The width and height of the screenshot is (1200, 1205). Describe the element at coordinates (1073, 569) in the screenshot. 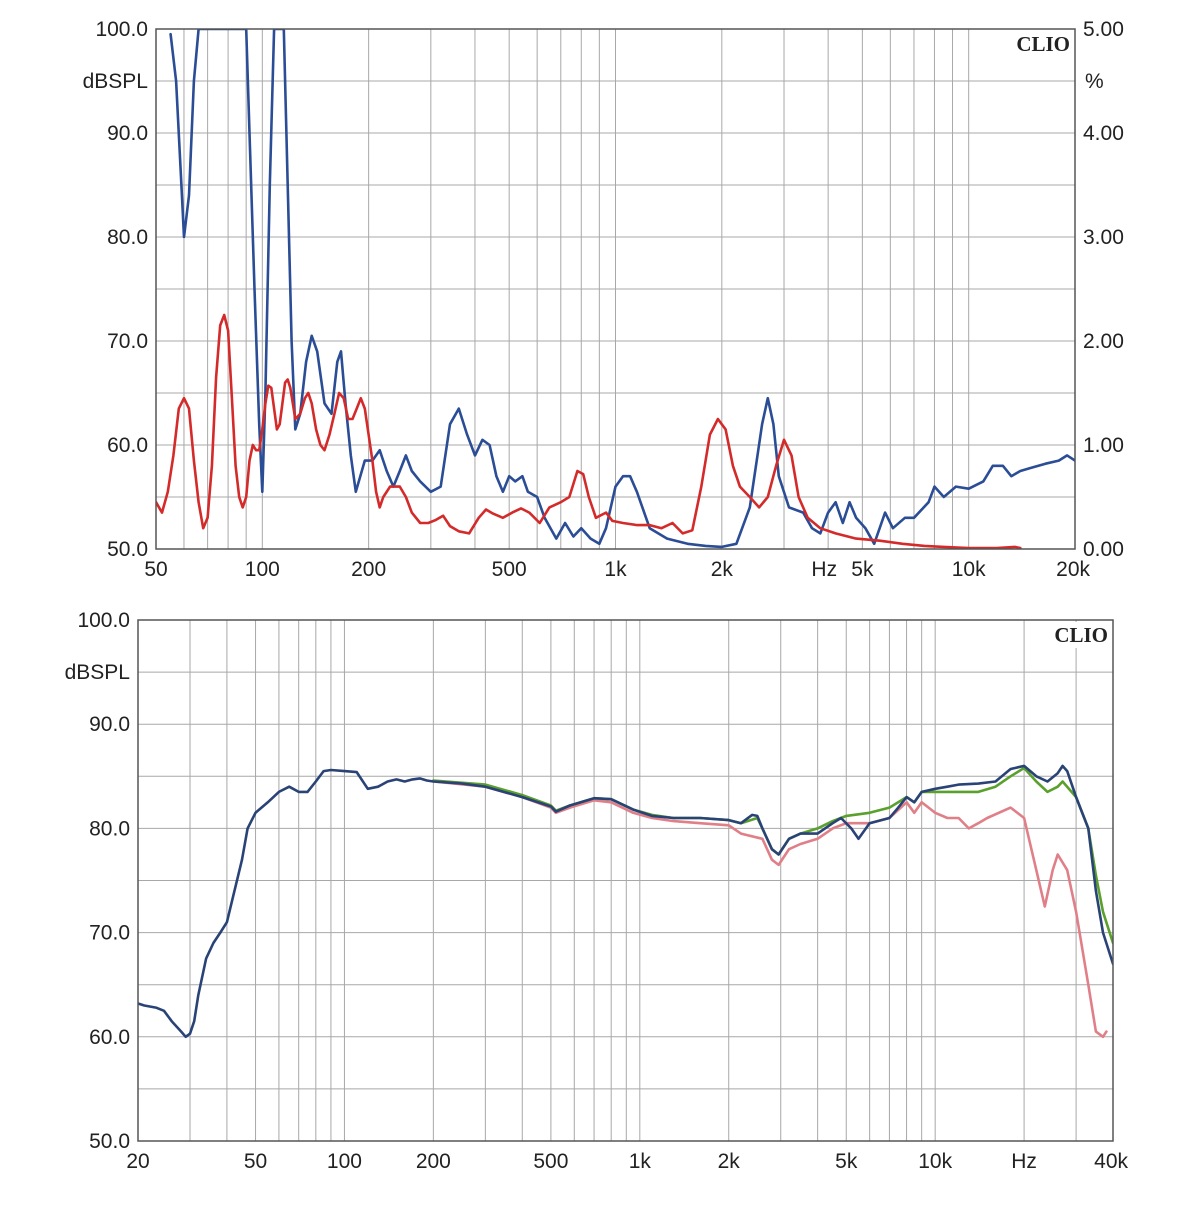

I see `x-tick-label: 20k` at that location.